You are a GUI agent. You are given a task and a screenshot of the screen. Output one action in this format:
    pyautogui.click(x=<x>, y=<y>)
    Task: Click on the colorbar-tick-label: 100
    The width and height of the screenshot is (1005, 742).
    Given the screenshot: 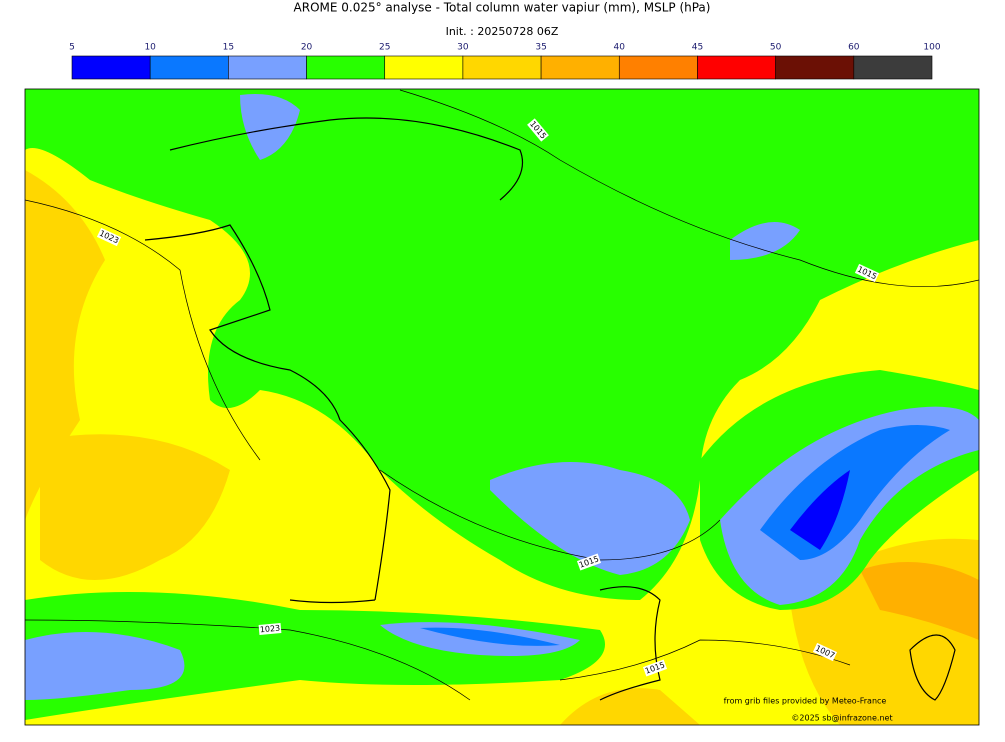 What is the action you would take?
    pyautogui.click(x=931, y=48)
    